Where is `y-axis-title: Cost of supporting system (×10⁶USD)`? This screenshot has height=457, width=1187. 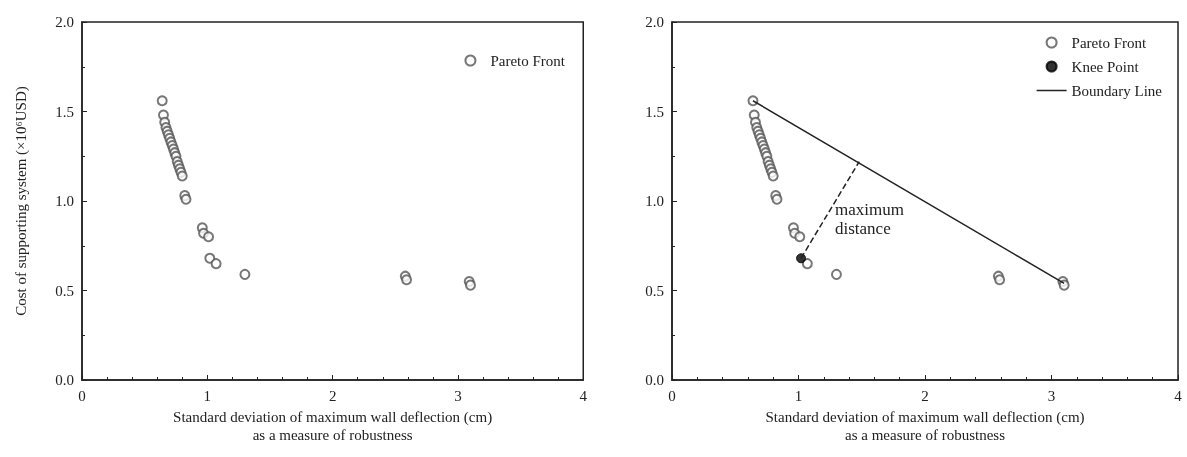 y-axis-title: Cost of supporting system (×10⁶USD) is located at coordinates (21, 201).